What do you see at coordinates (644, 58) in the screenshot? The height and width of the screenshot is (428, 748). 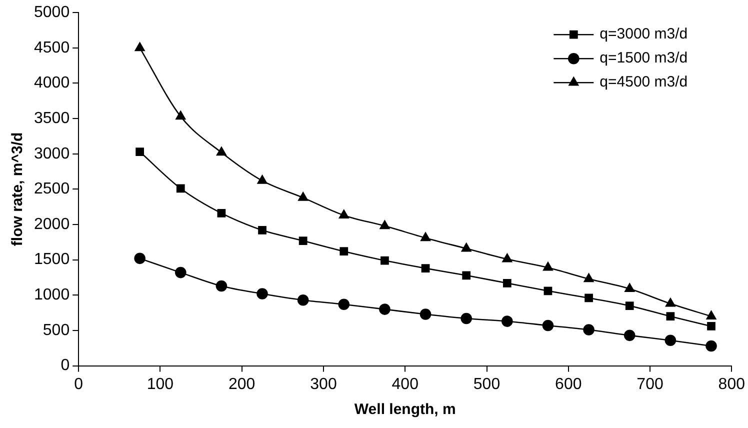 I see `legend-label: q=1500 m3/d` at bounding box center [644, 58].